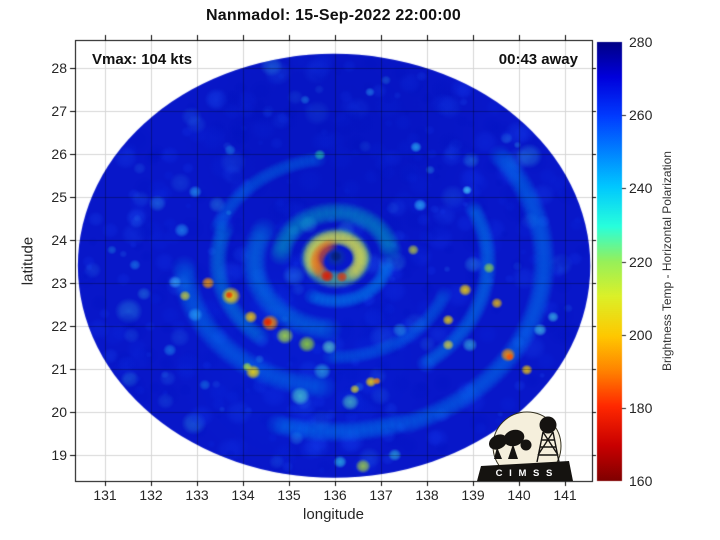 This screenshot has height=540, width=720. What do you see at coordinates (59, 197) in the screenshot?
I see `y-tick-label: 25` at bounding box center [59, 197].